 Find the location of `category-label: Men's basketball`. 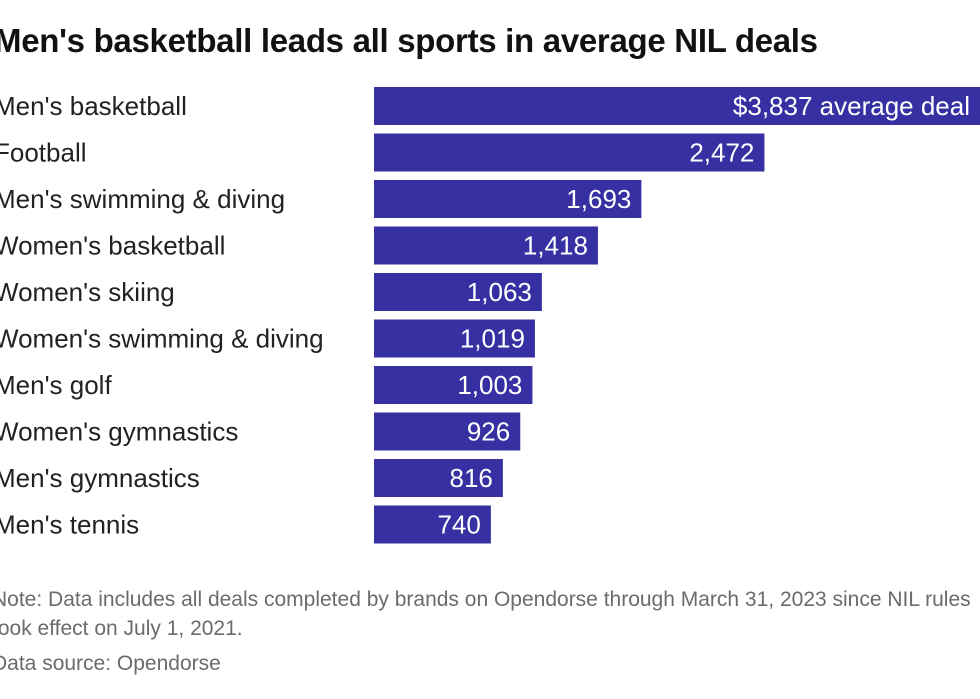

category-label: Men's basketball is located at coordinates (93, 106).